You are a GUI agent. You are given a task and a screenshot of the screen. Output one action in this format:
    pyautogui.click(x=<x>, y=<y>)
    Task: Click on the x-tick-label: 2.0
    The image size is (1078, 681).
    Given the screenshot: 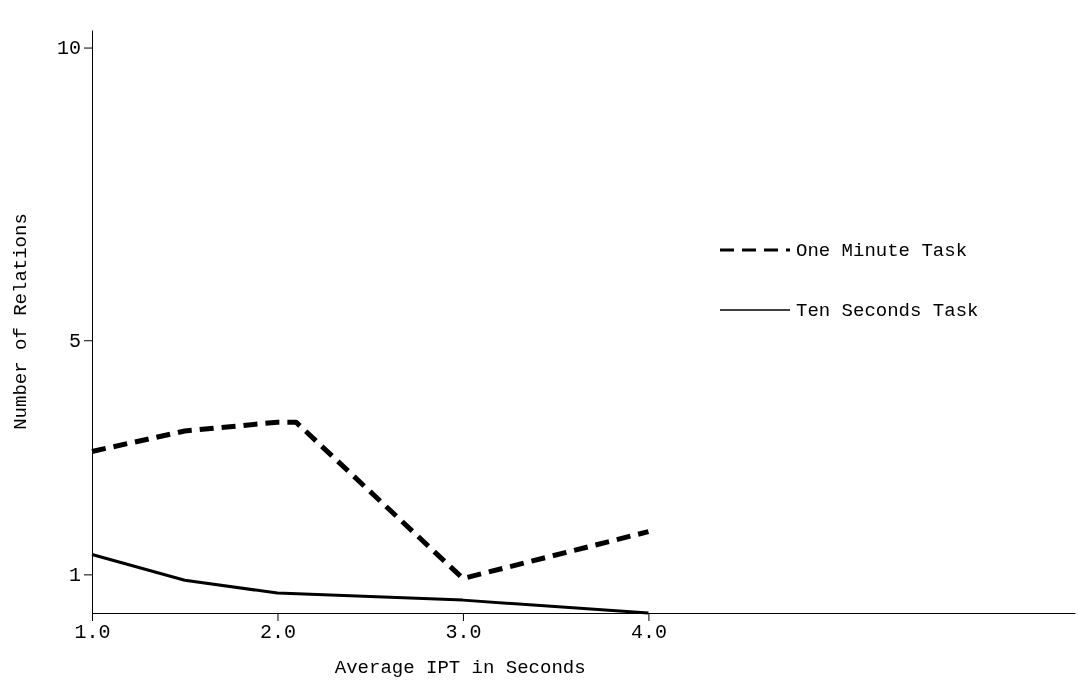 What is the action you would take?
    pyautogui.click(x=277, y=633)
    